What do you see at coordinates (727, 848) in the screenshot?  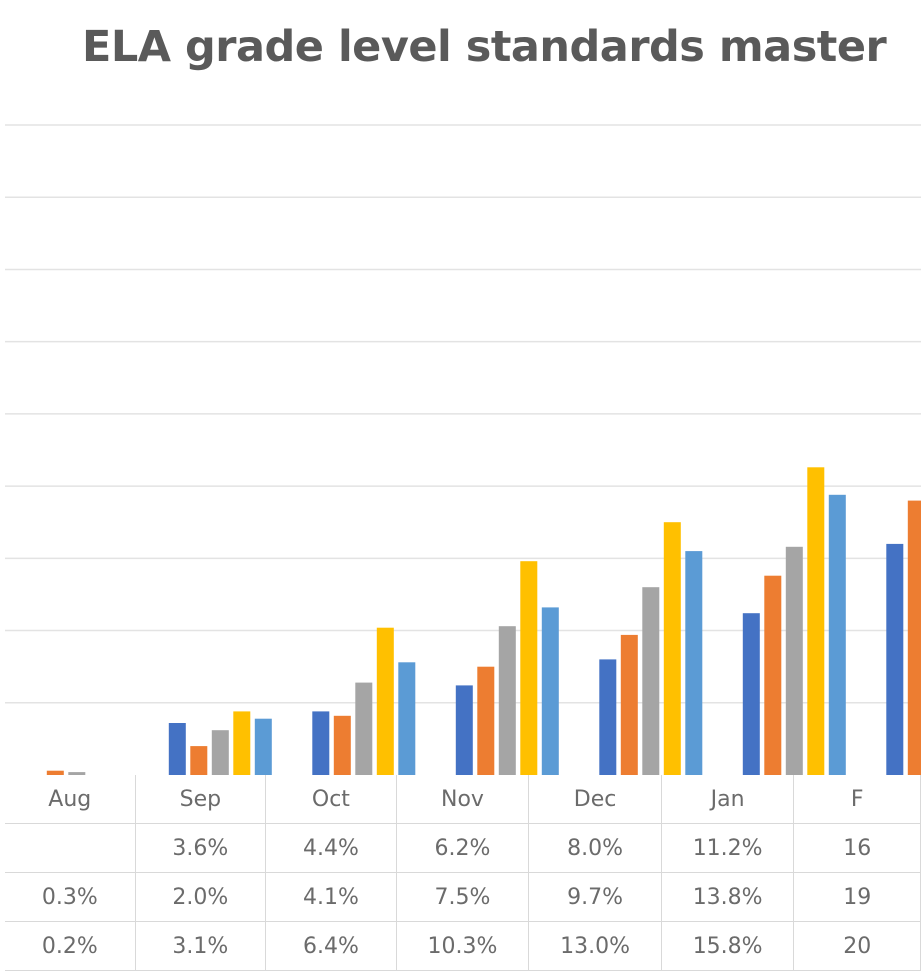 I see `table-cell: 11.2%` at bounding box center [727, 848].